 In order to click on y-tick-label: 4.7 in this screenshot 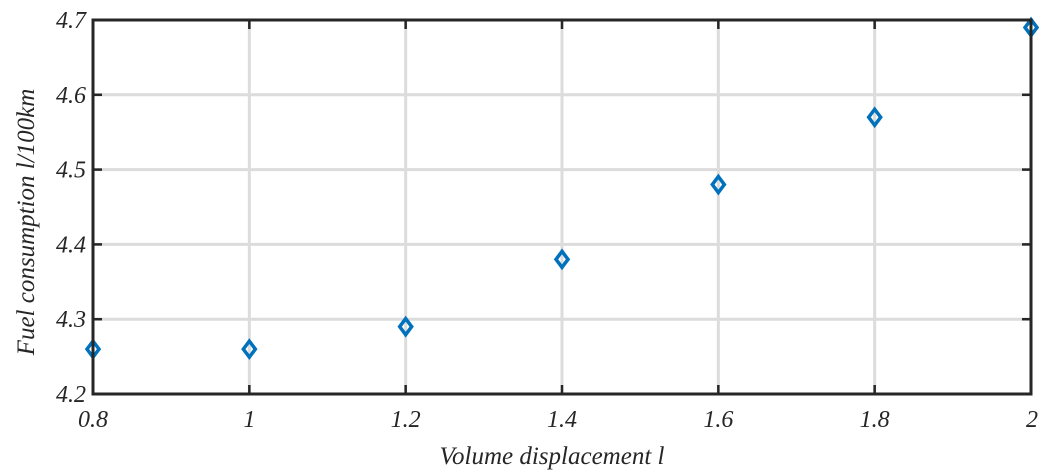, I will do `click(71, 21)`.